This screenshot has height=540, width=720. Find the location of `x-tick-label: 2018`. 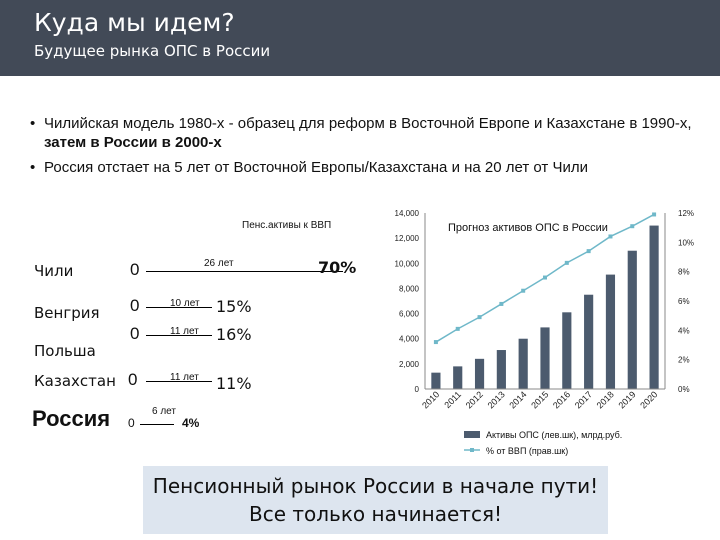

x-tick-label: 2018 is located at coordinates (605, 399).